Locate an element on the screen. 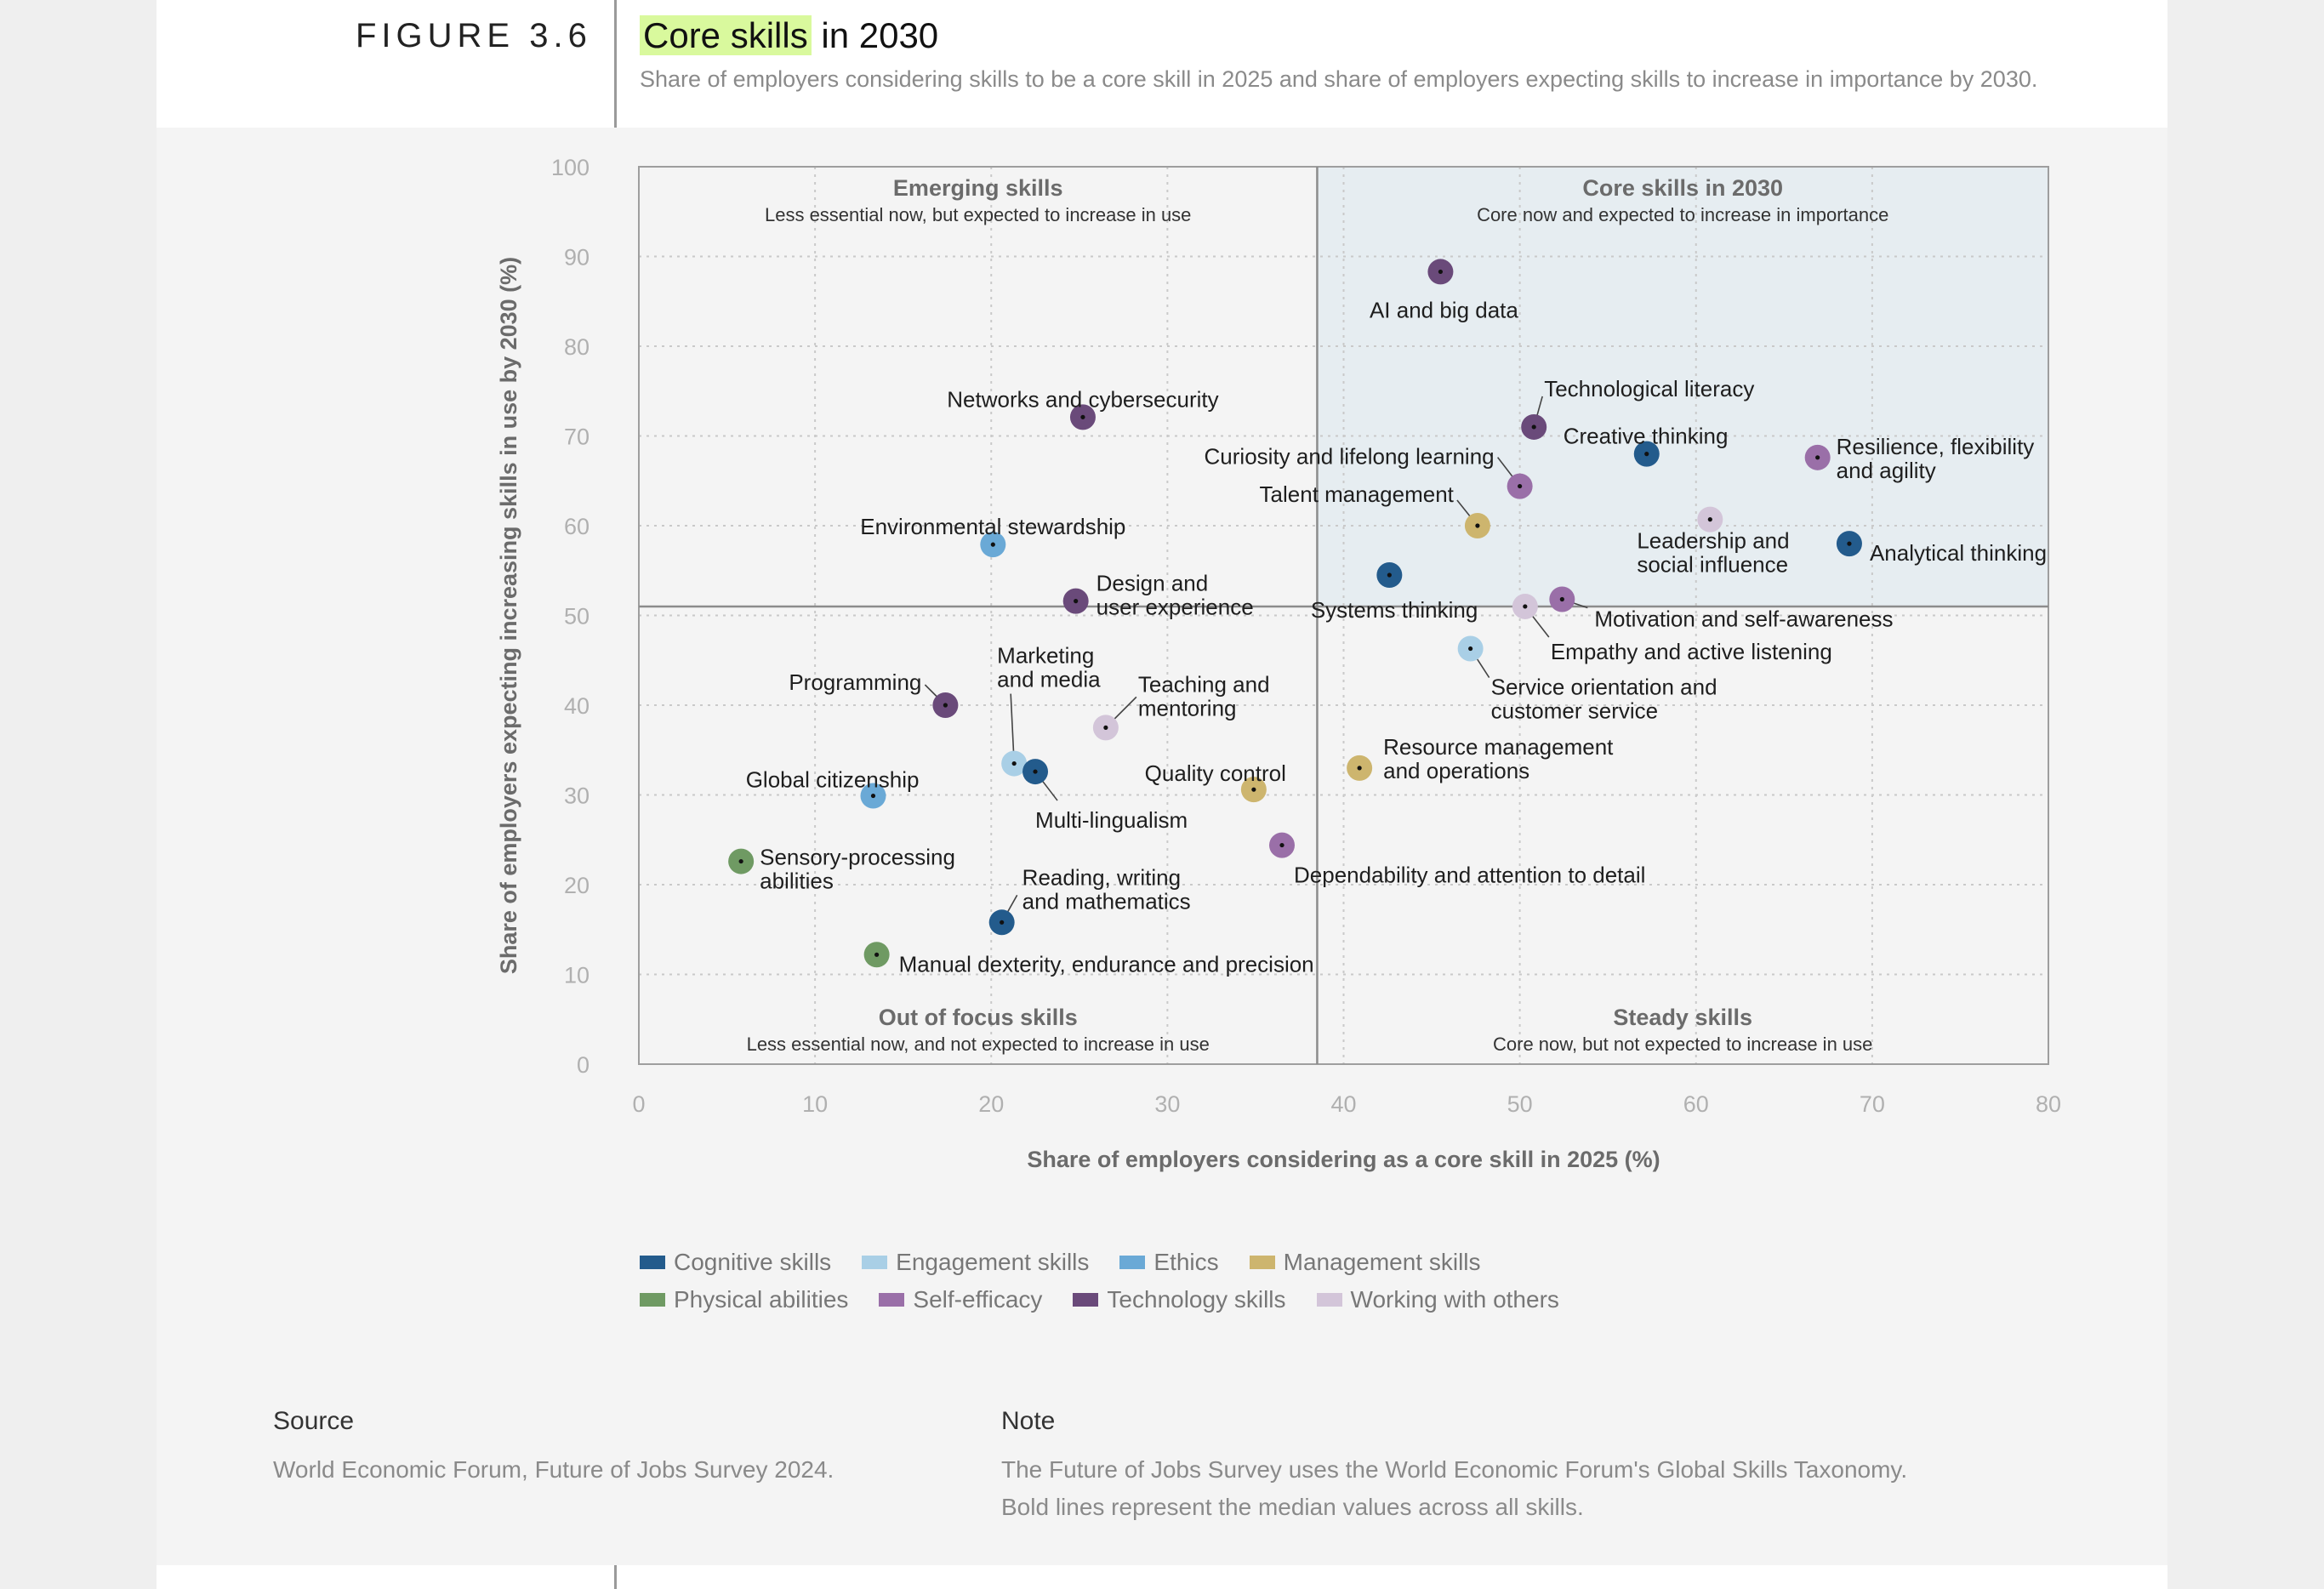 This screenshot has height=1589, width=2324. y-tick-label: 100 is located at coordinates (570, 167).